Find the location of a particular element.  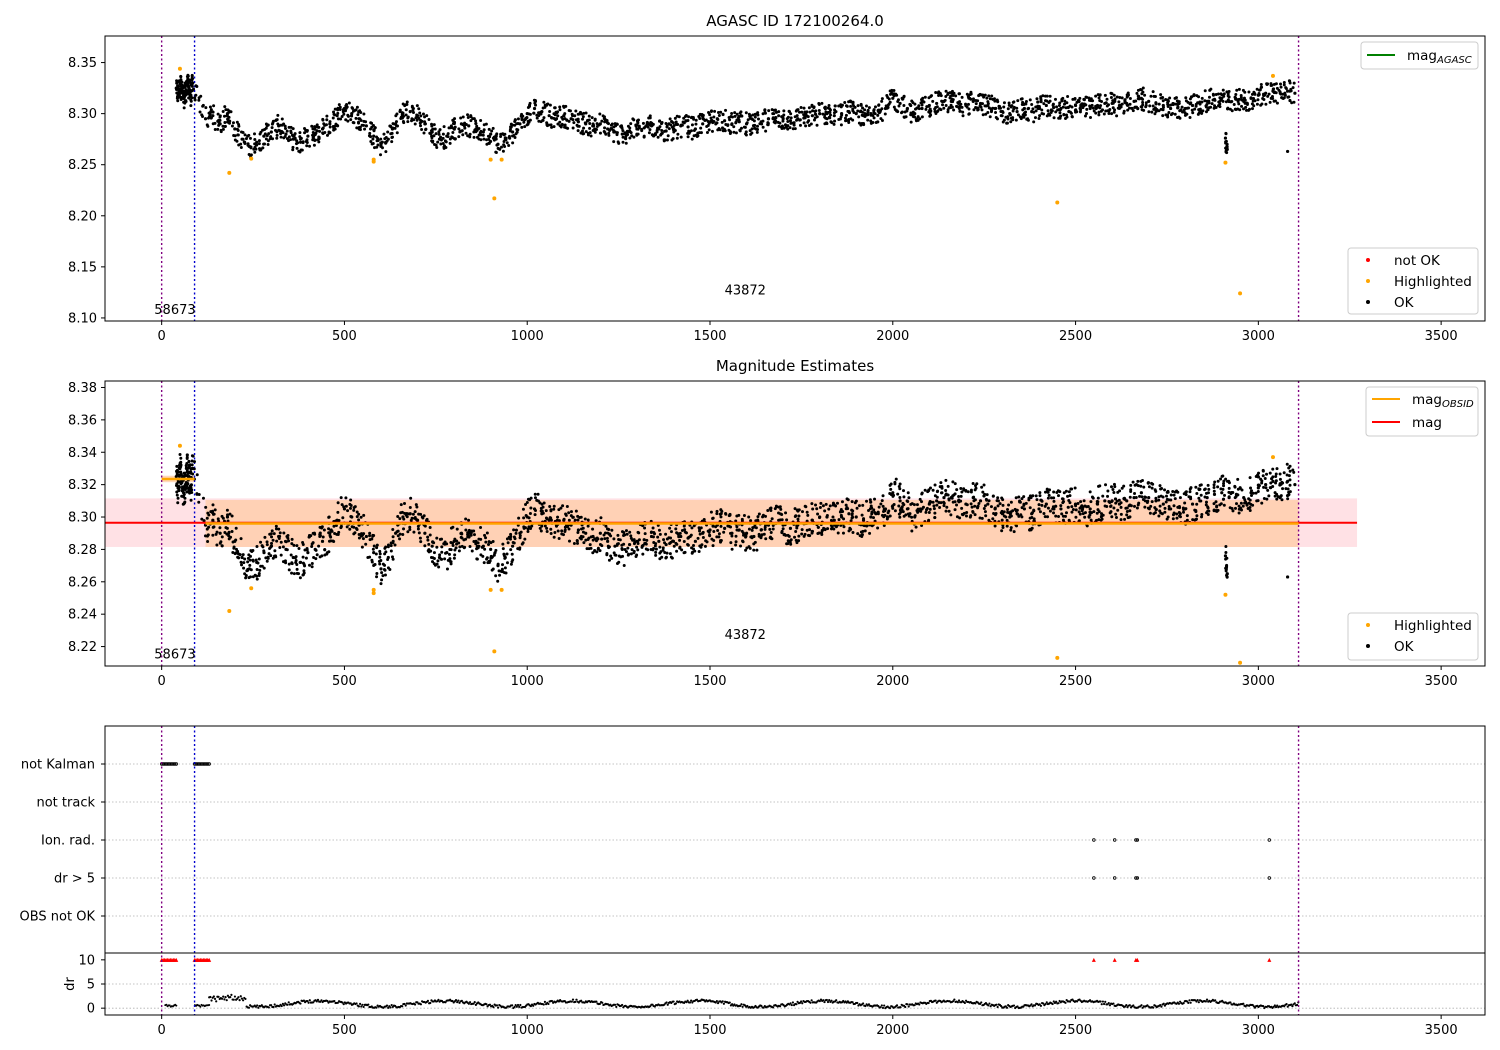

dr-axis-label: dr is located at coordinates (70, 984).